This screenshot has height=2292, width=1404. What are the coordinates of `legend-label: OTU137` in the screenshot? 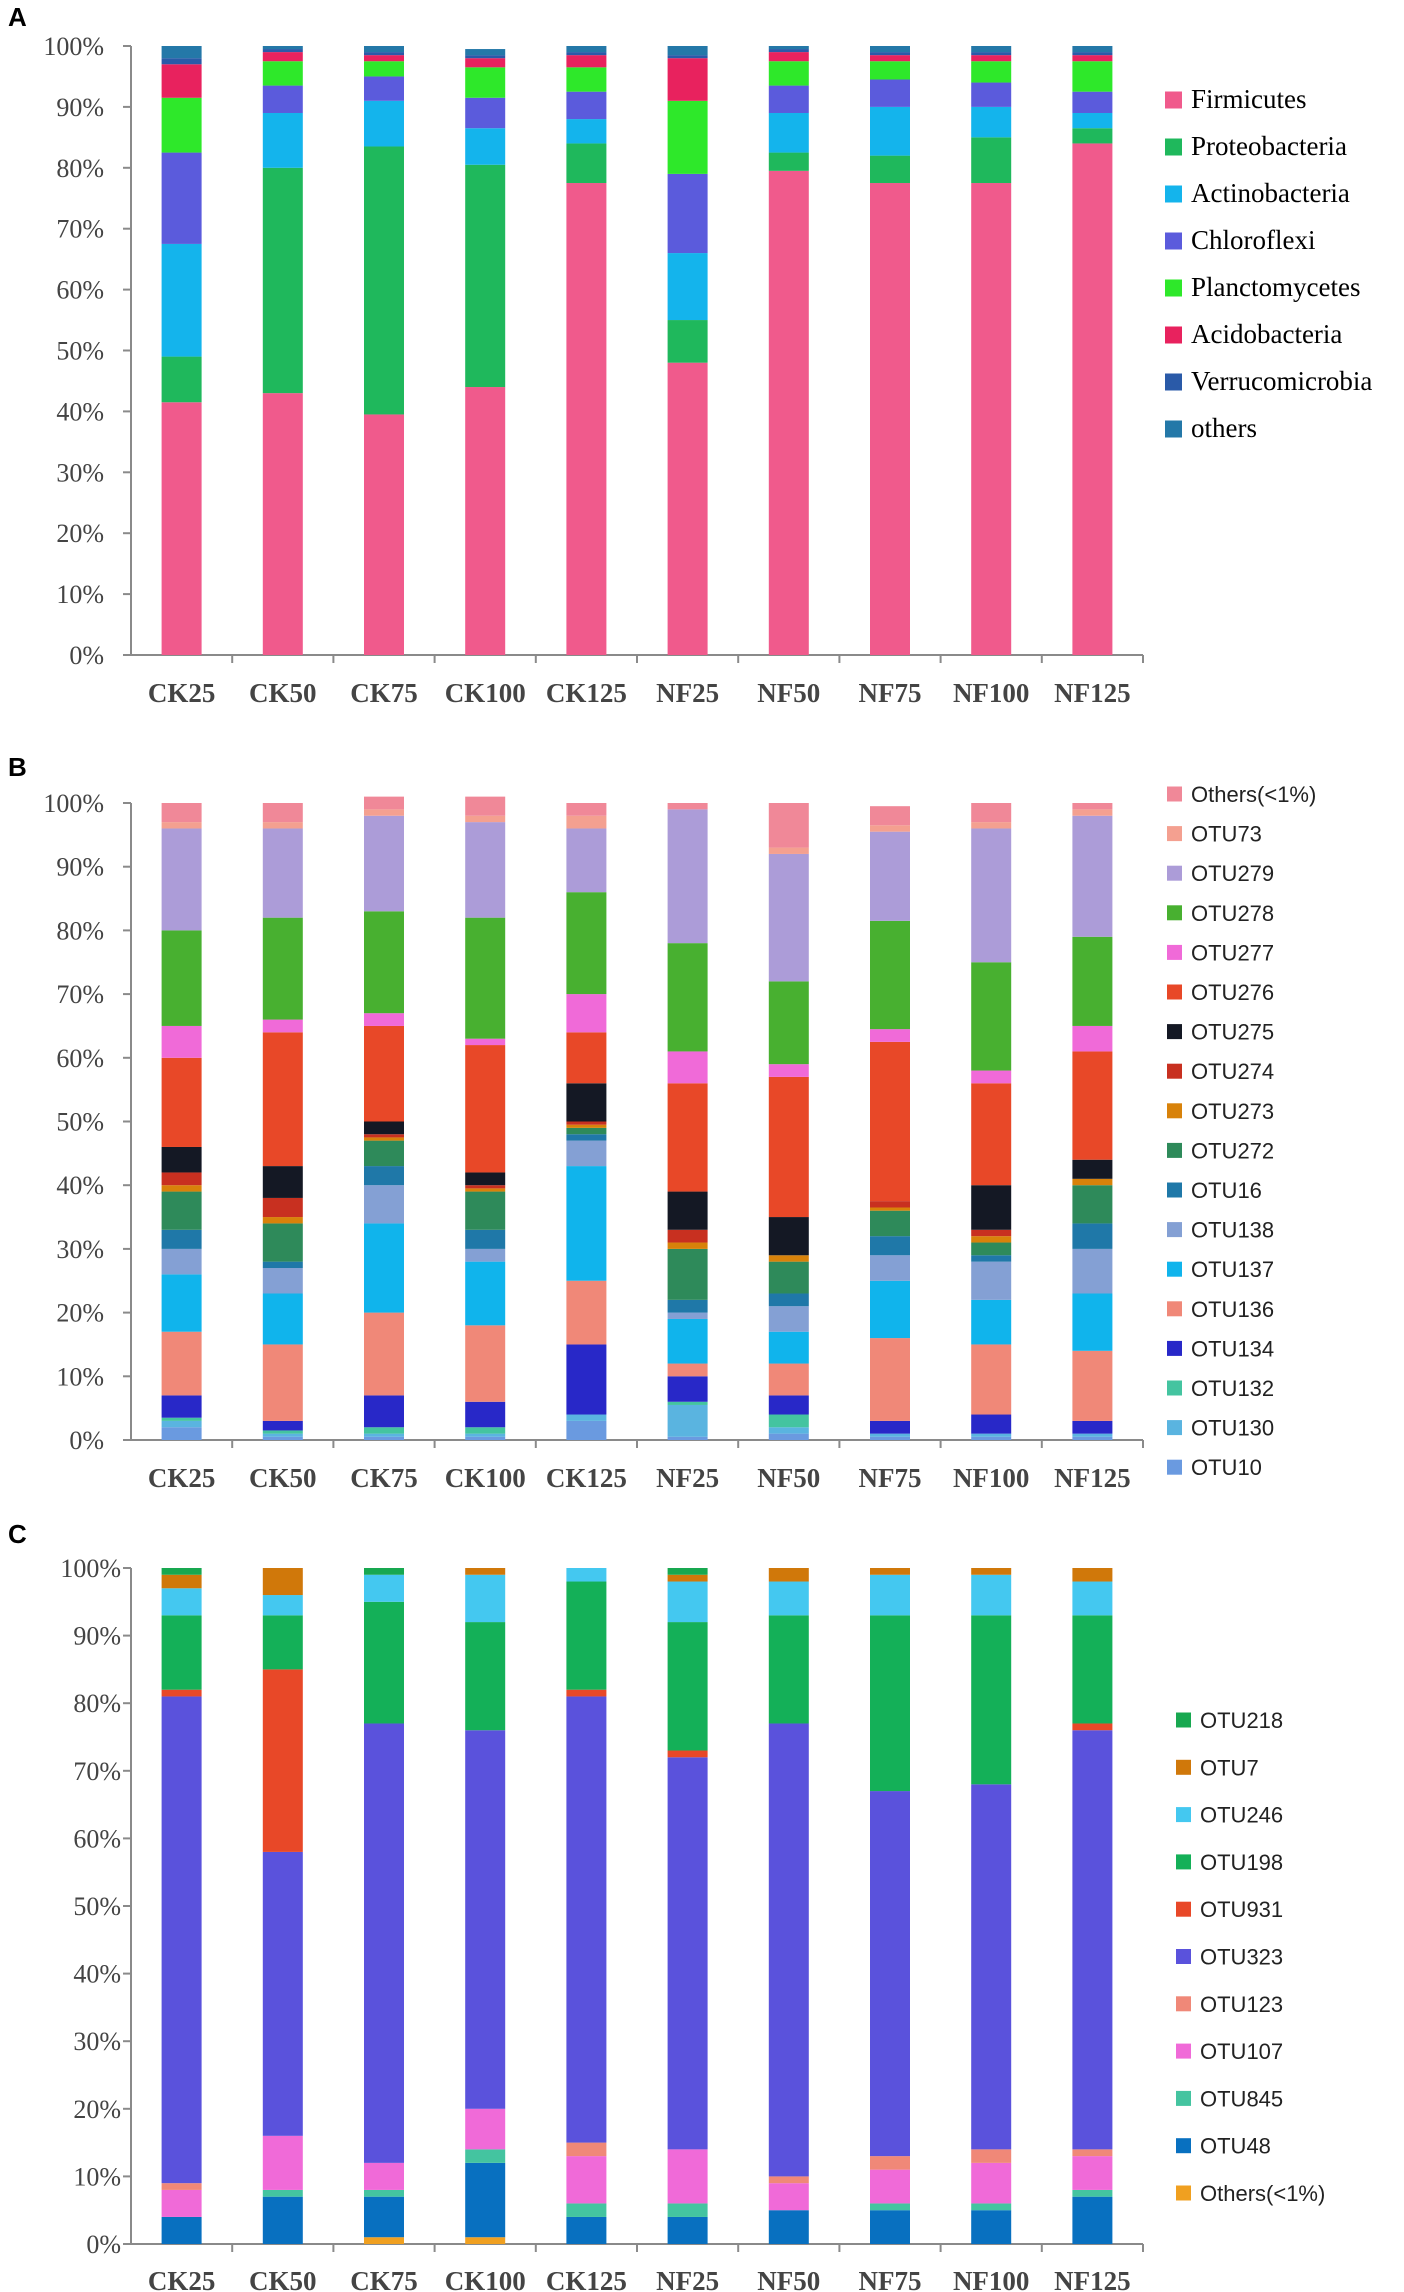 It's located at (1232, 1269).